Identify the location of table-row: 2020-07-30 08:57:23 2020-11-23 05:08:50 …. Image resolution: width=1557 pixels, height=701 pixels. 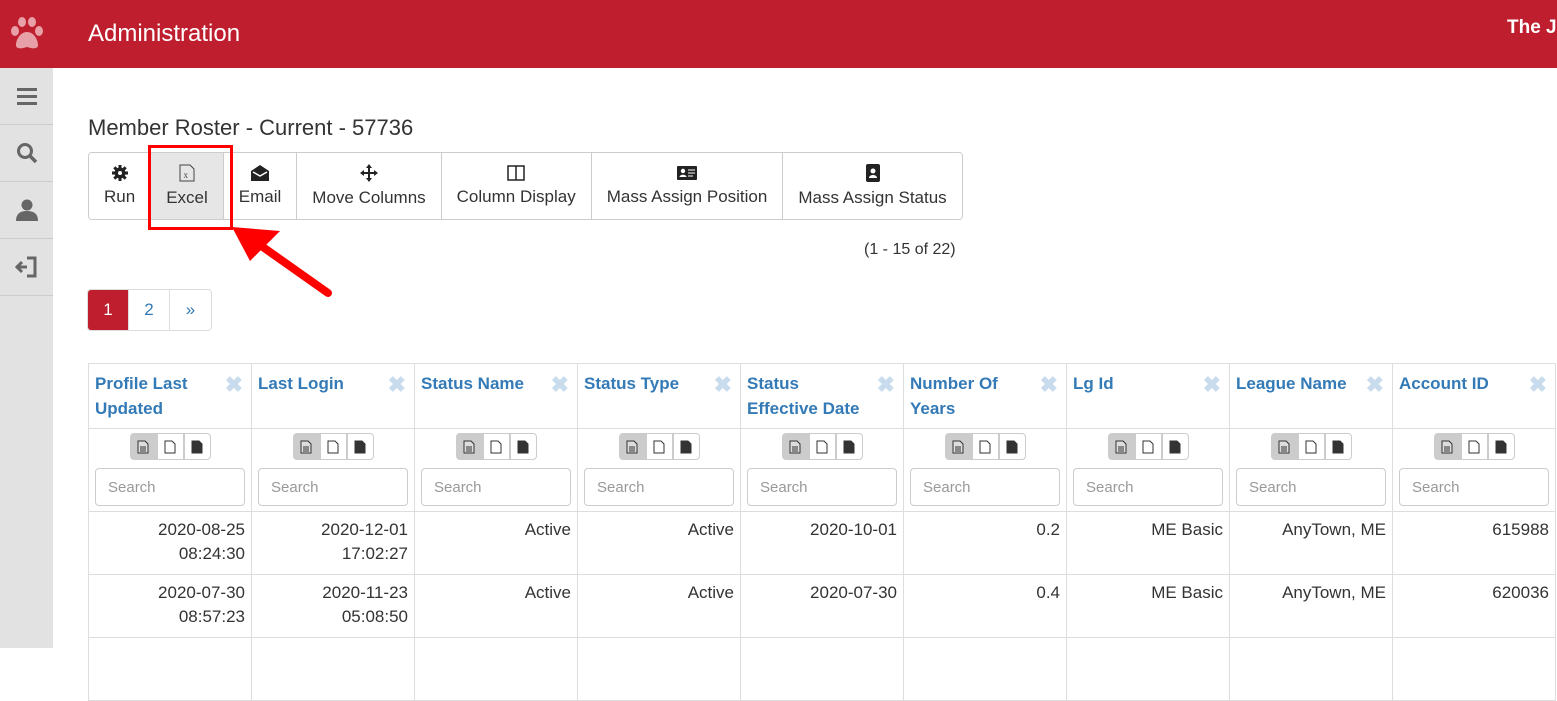
(822, 606).